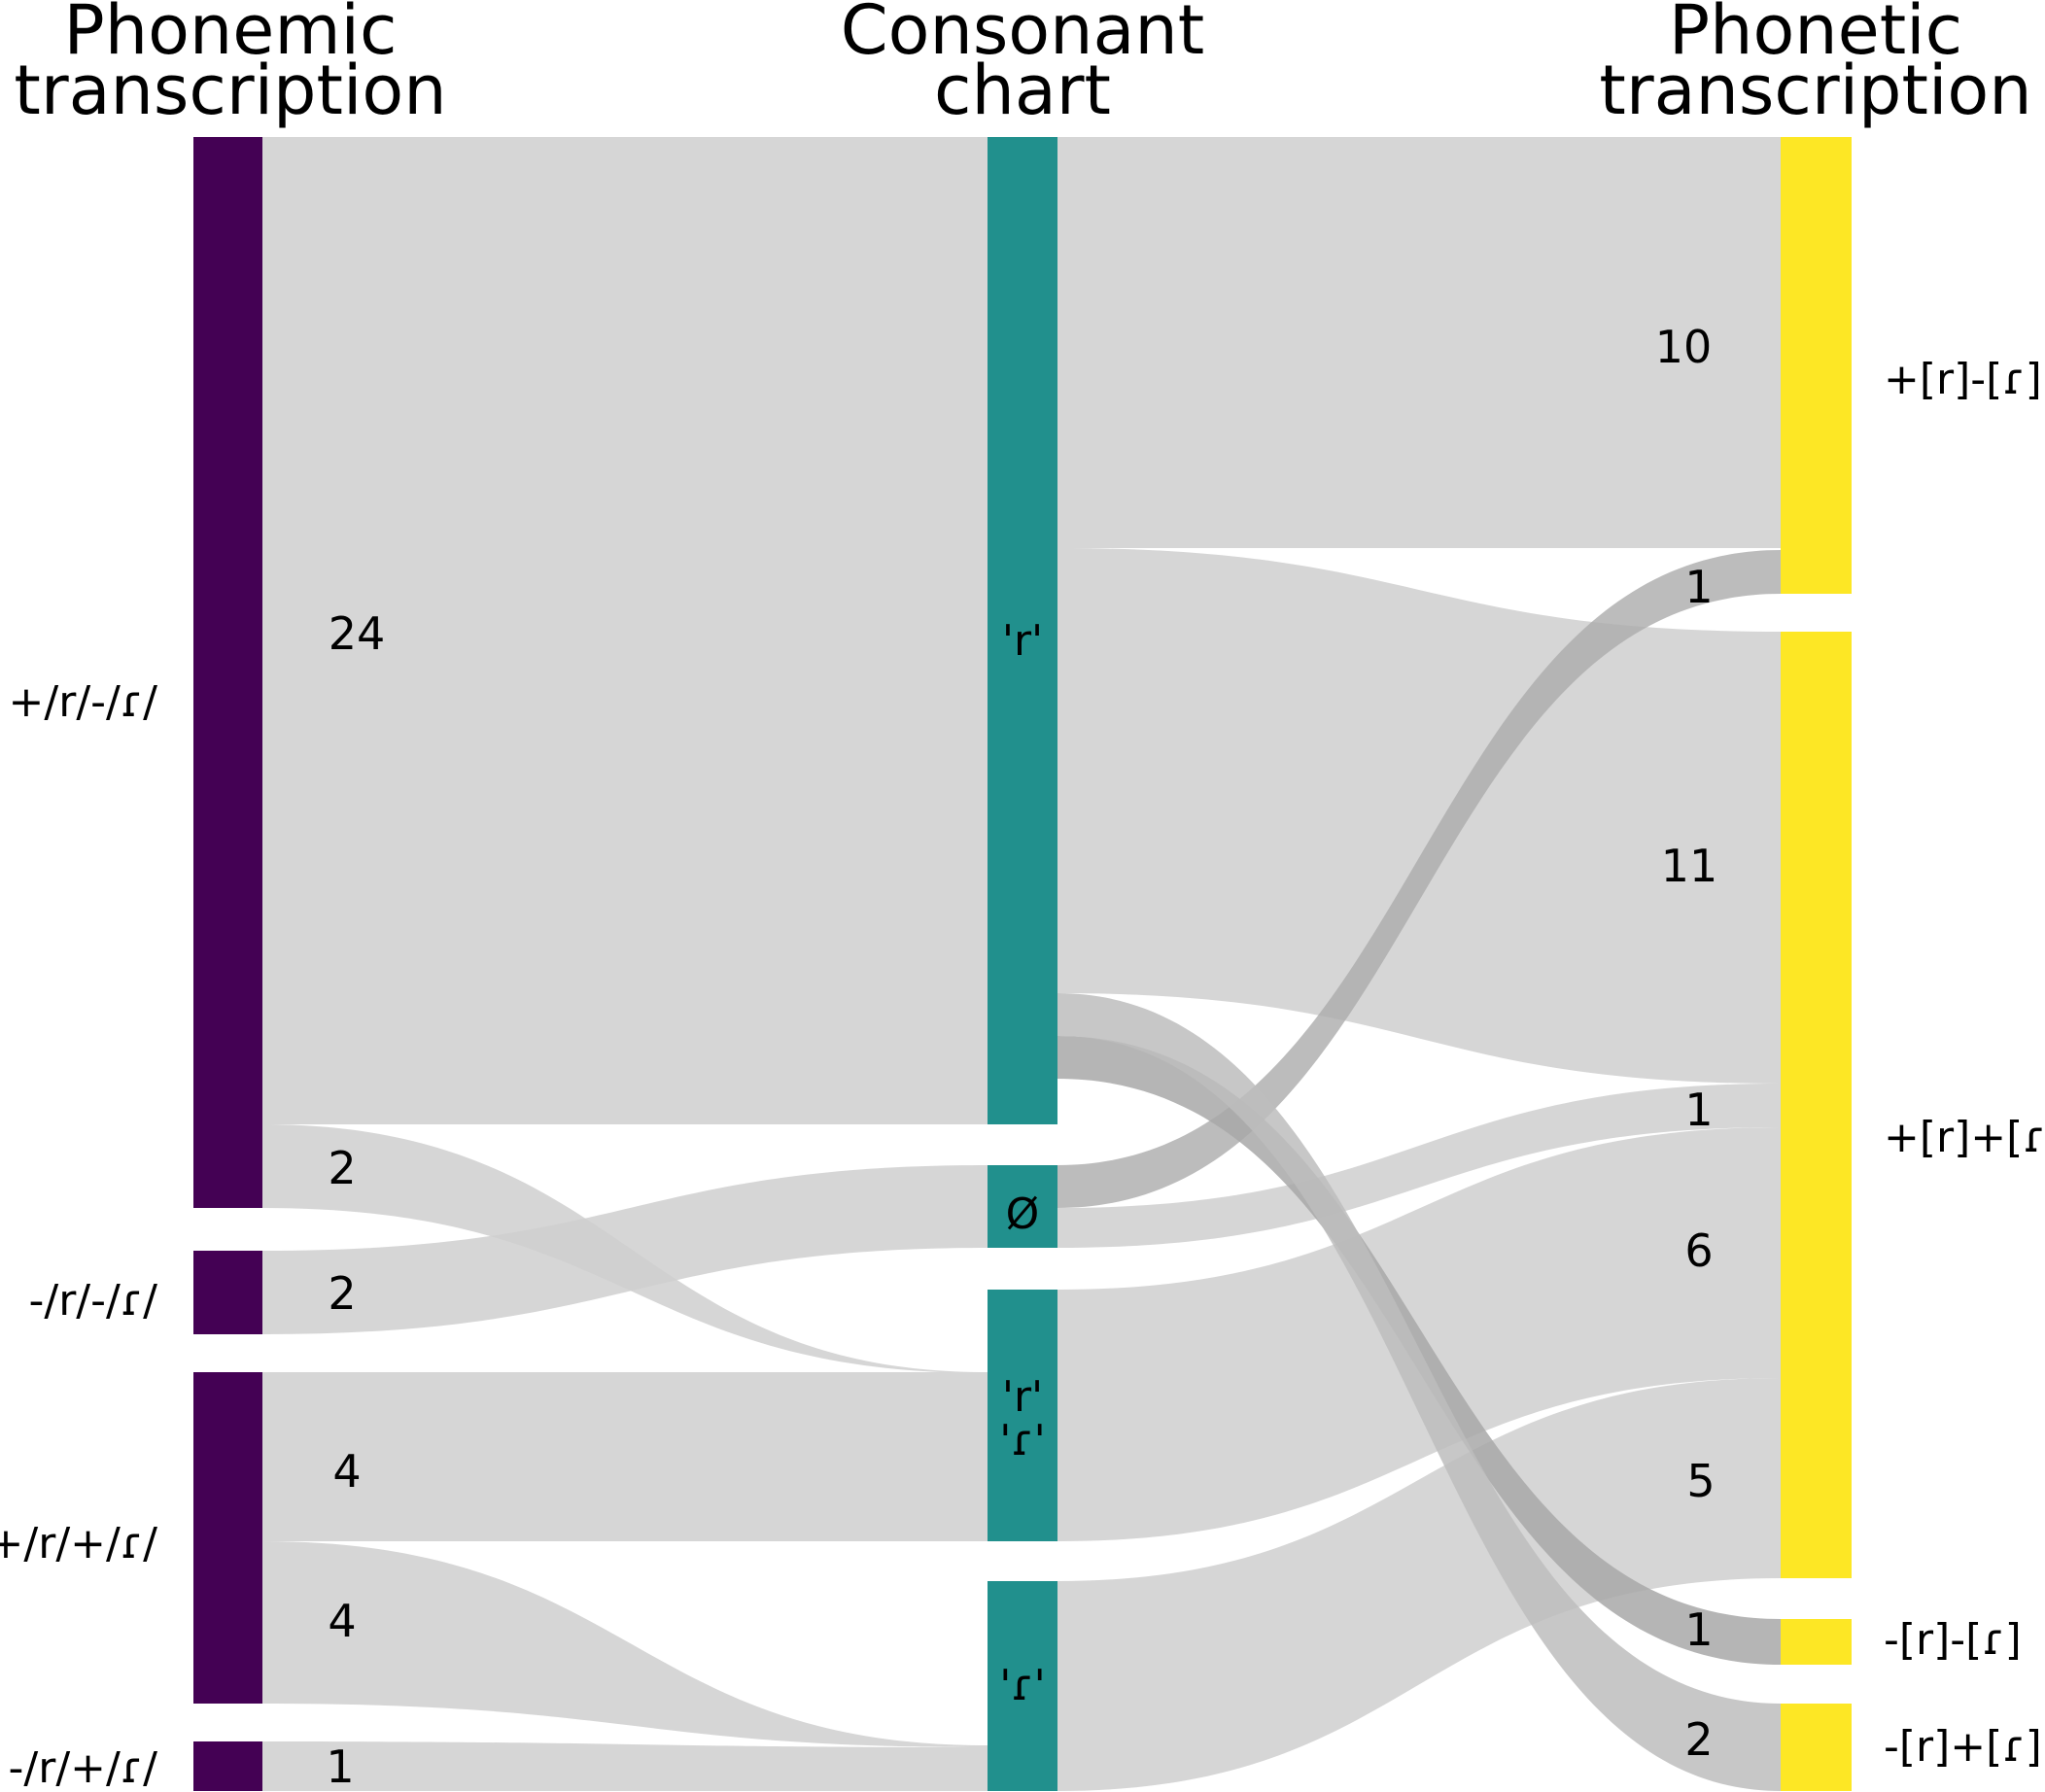  What do you see at coordinates (1964, 1063) in the screenshot?
I see `right-node-labels: +[r]-[ɾ] +[r]+[ɾ] -[r]-[ɾ] -[r]+[ɾ]` at bounding box center [1964, 1063].